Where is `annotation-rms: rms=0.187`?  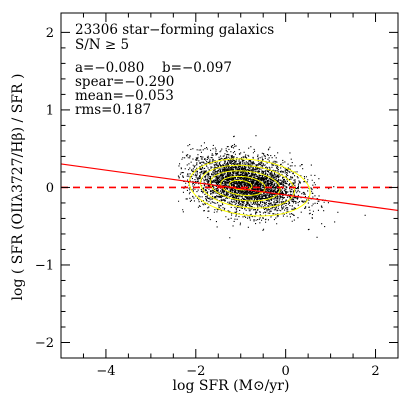
annotation-rms: rms=0.187 is located at coordinates (113, 110).